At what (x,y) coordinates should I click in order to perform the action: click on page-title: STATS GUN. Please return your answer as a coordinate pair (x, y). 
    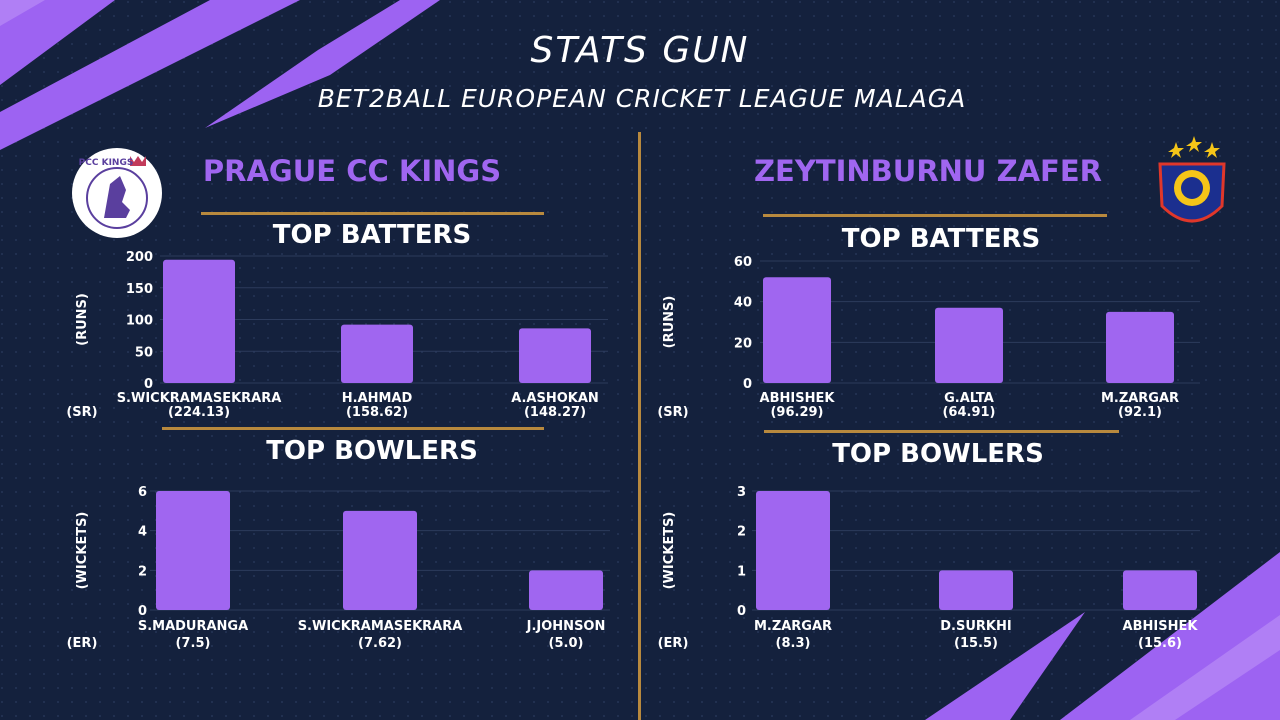
    Looking at the image, I should click on (640, 50).